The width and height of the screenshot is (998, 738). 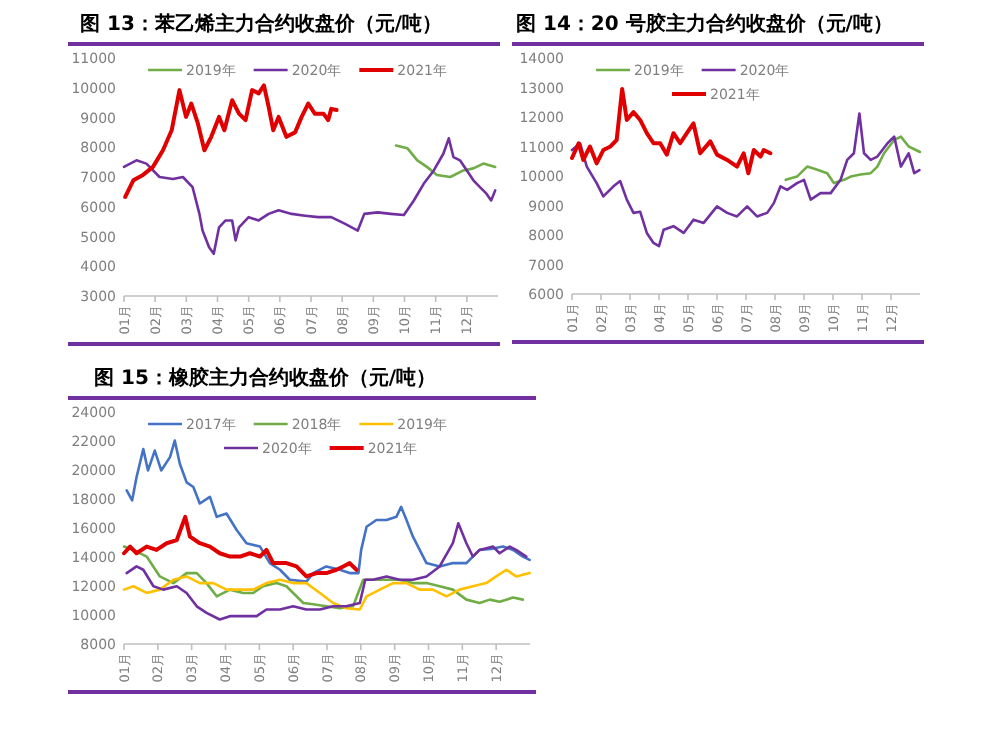 I want to click on chart-title: 图 13：苯乙烯主力合约收盘价（元/吨）, so click(x=261, y=24).